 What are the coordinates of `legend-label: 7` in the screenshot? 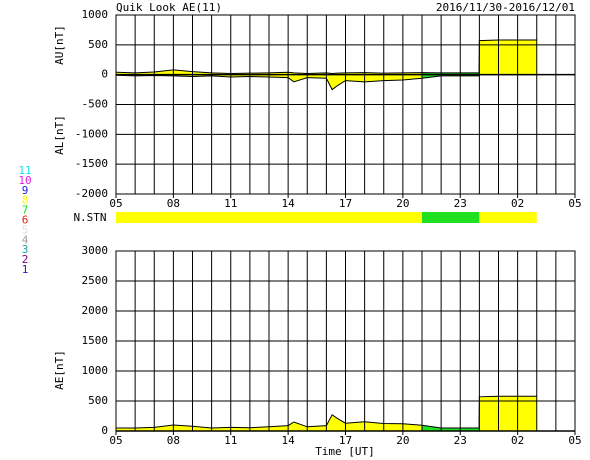 It's located at (25, 210).